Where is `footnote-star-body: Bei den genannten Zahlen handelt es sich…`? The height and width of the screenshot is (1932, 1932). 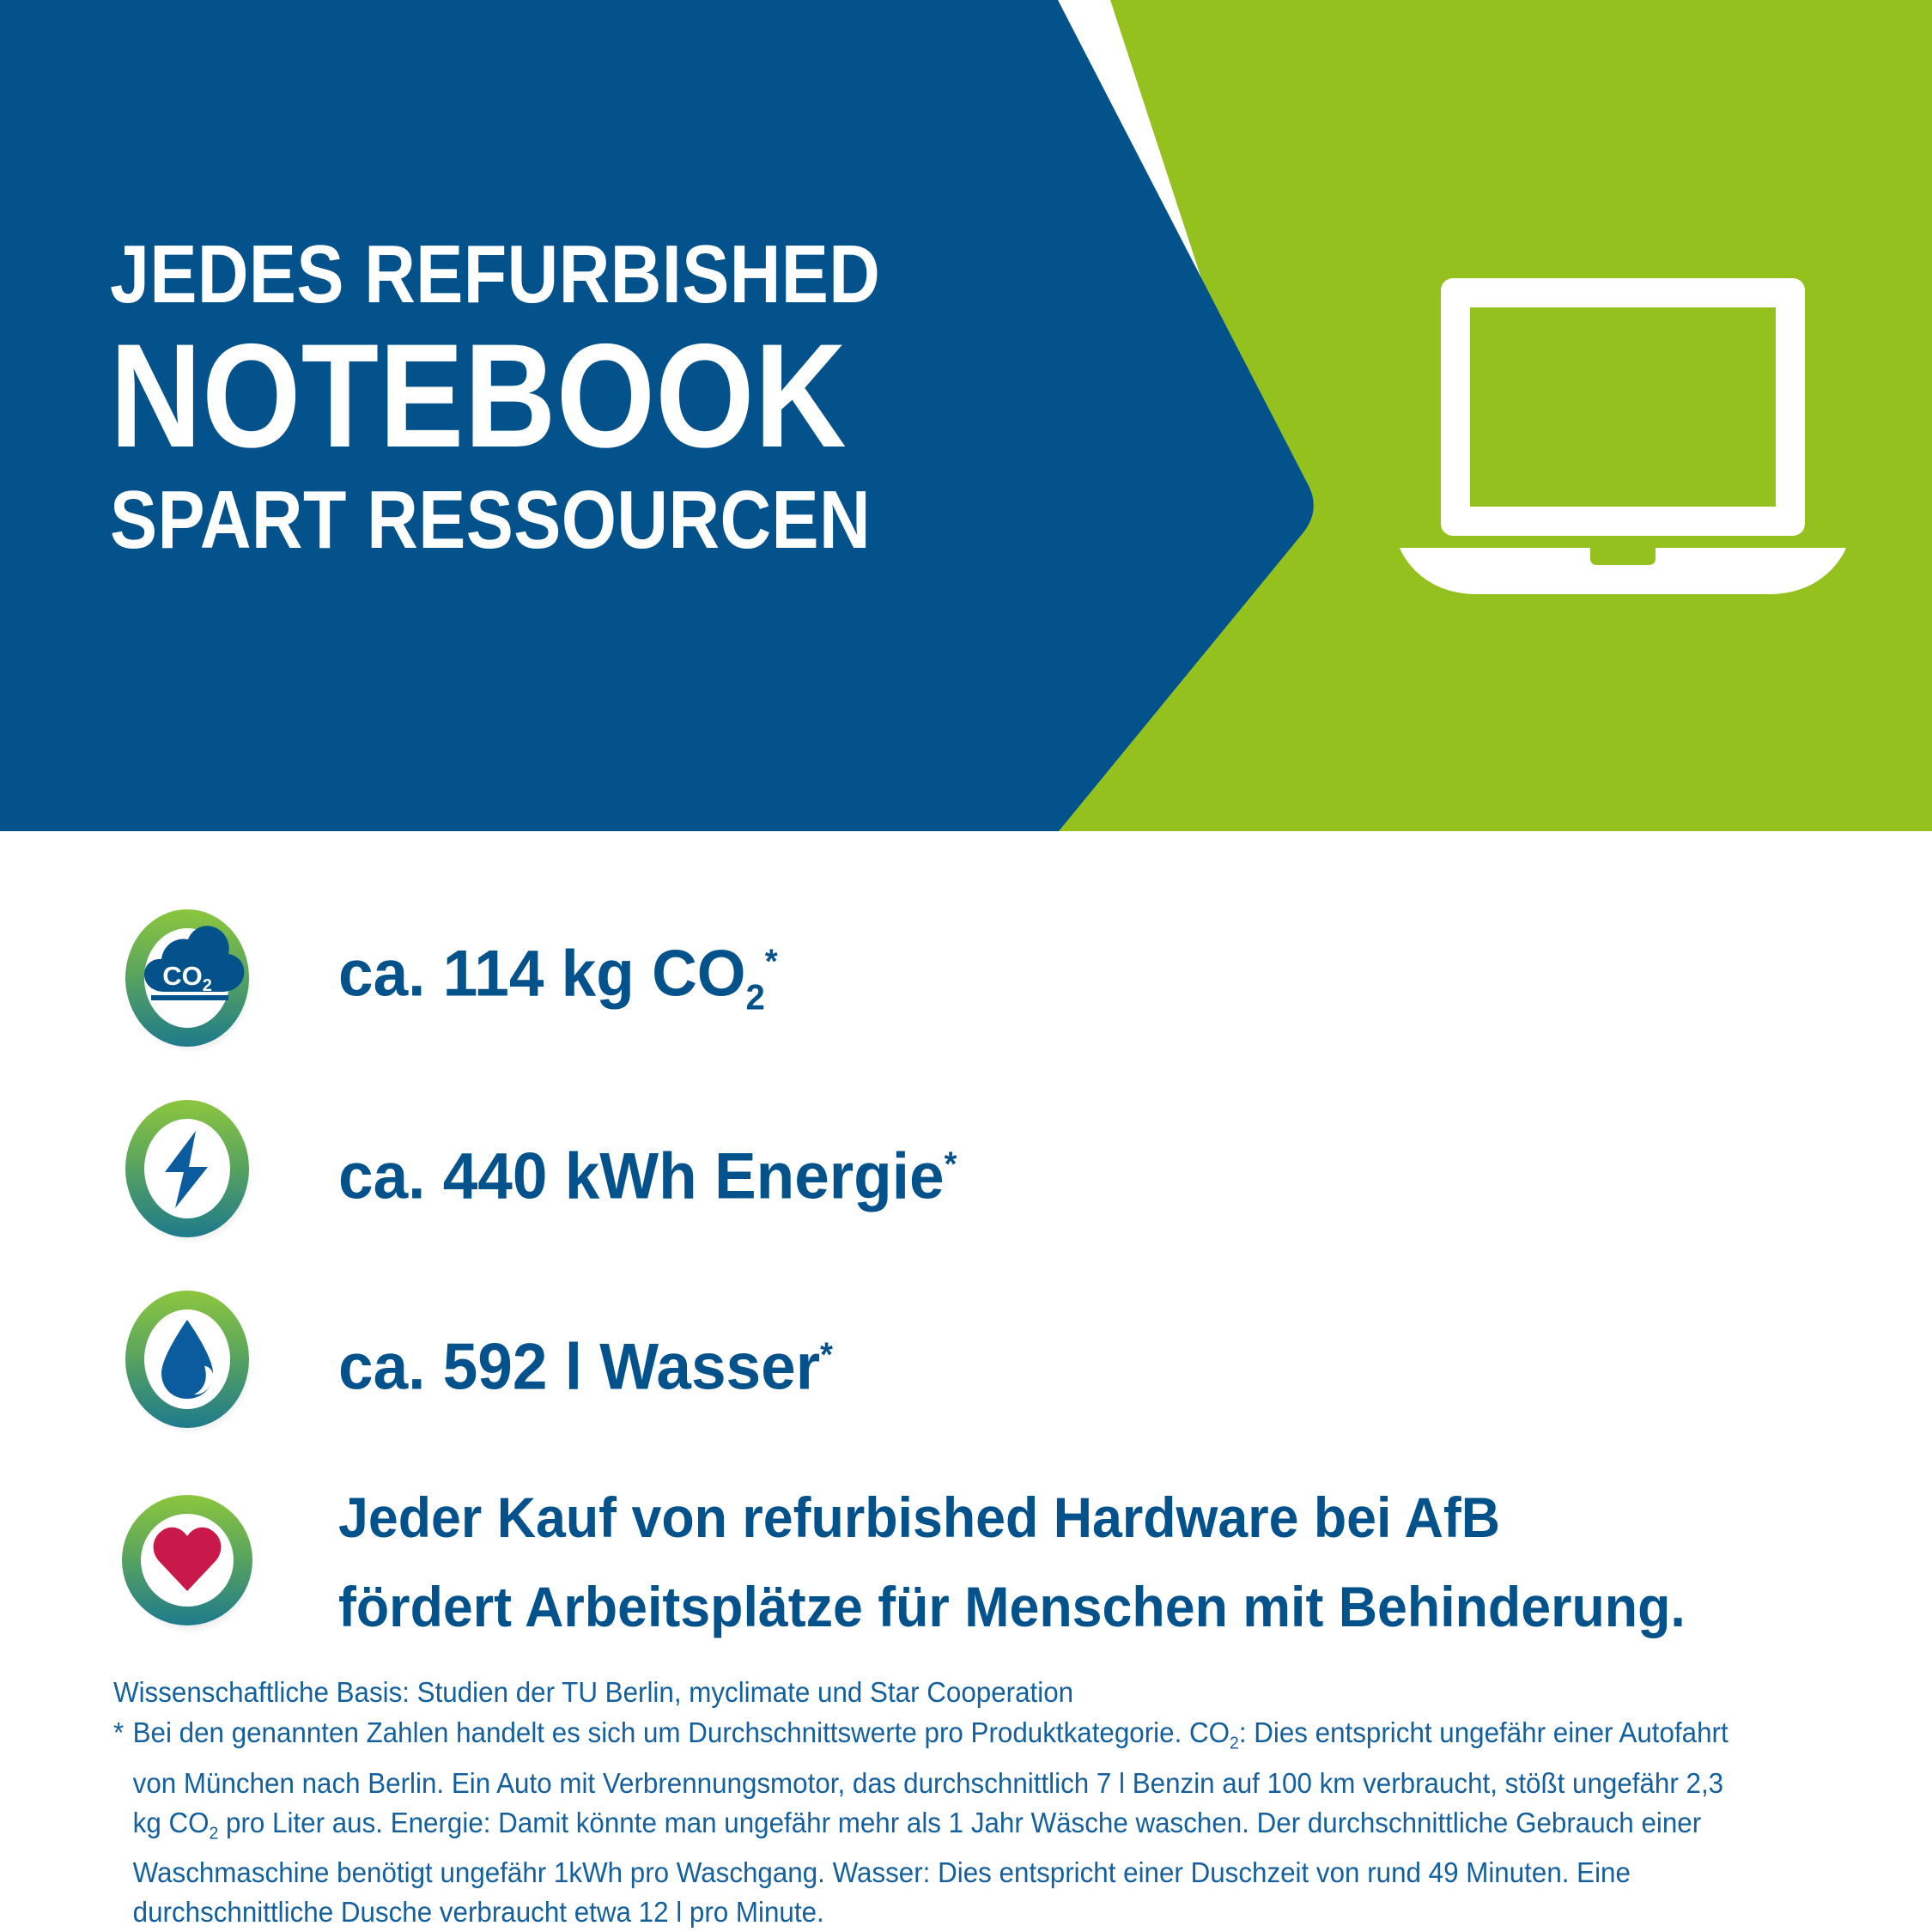
footnote-star-body: Bei den genannten Zahlen handelt es sich… is located at coordinates (930, 1822).